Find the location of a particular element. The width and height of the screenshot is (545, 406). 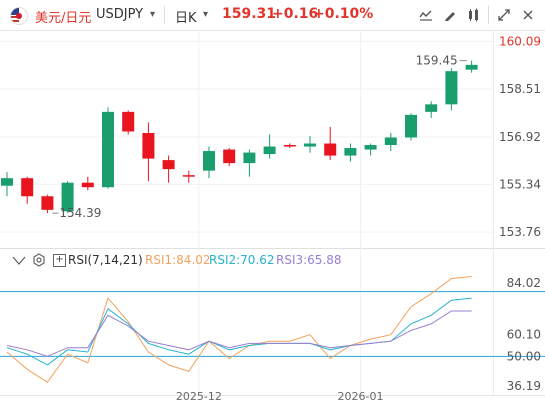

last-price: 159.31 is located at coordinates (249, 14).